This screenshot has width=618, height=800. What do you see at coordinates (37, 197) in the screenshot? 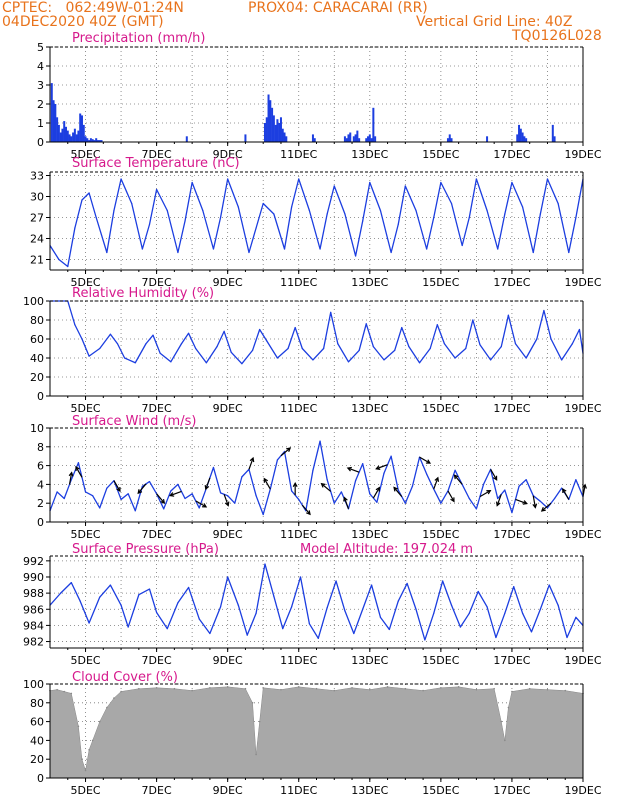
I see `y-tick-label: 30` at bounding box center [37, 197].